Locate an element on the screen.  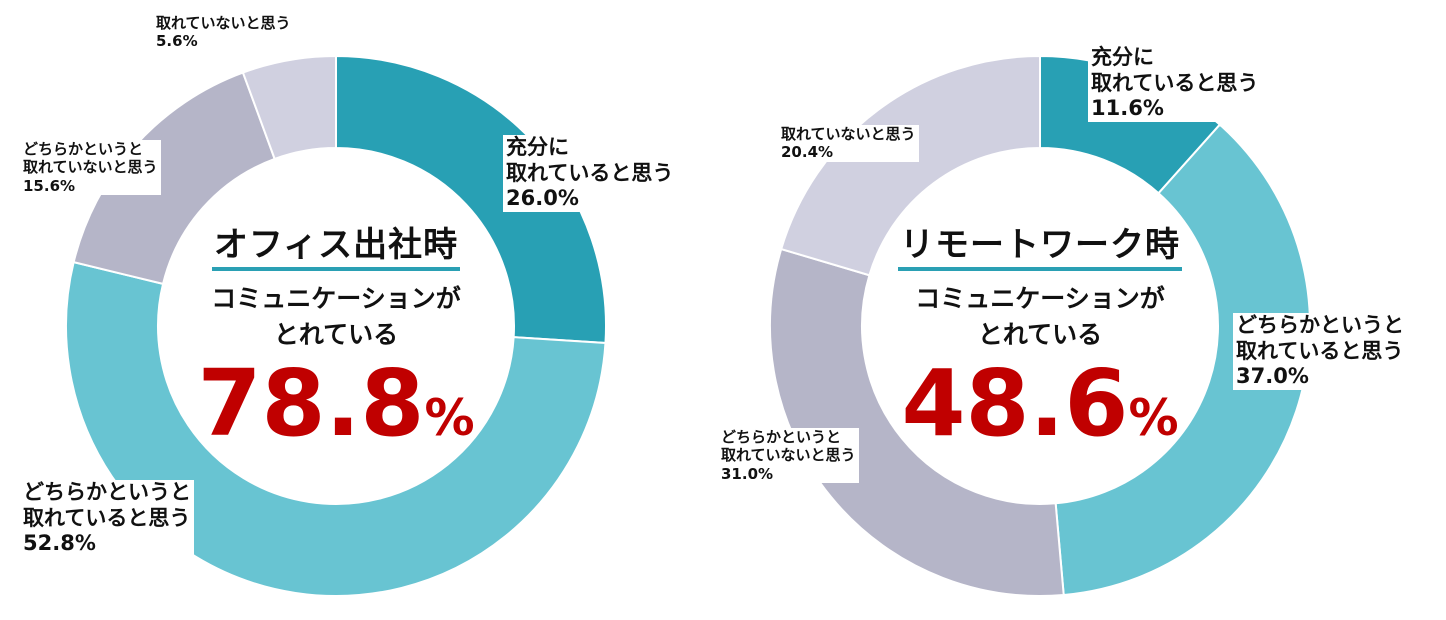
remote-center-number: 48.6 is located at coordinates (1015, 403).